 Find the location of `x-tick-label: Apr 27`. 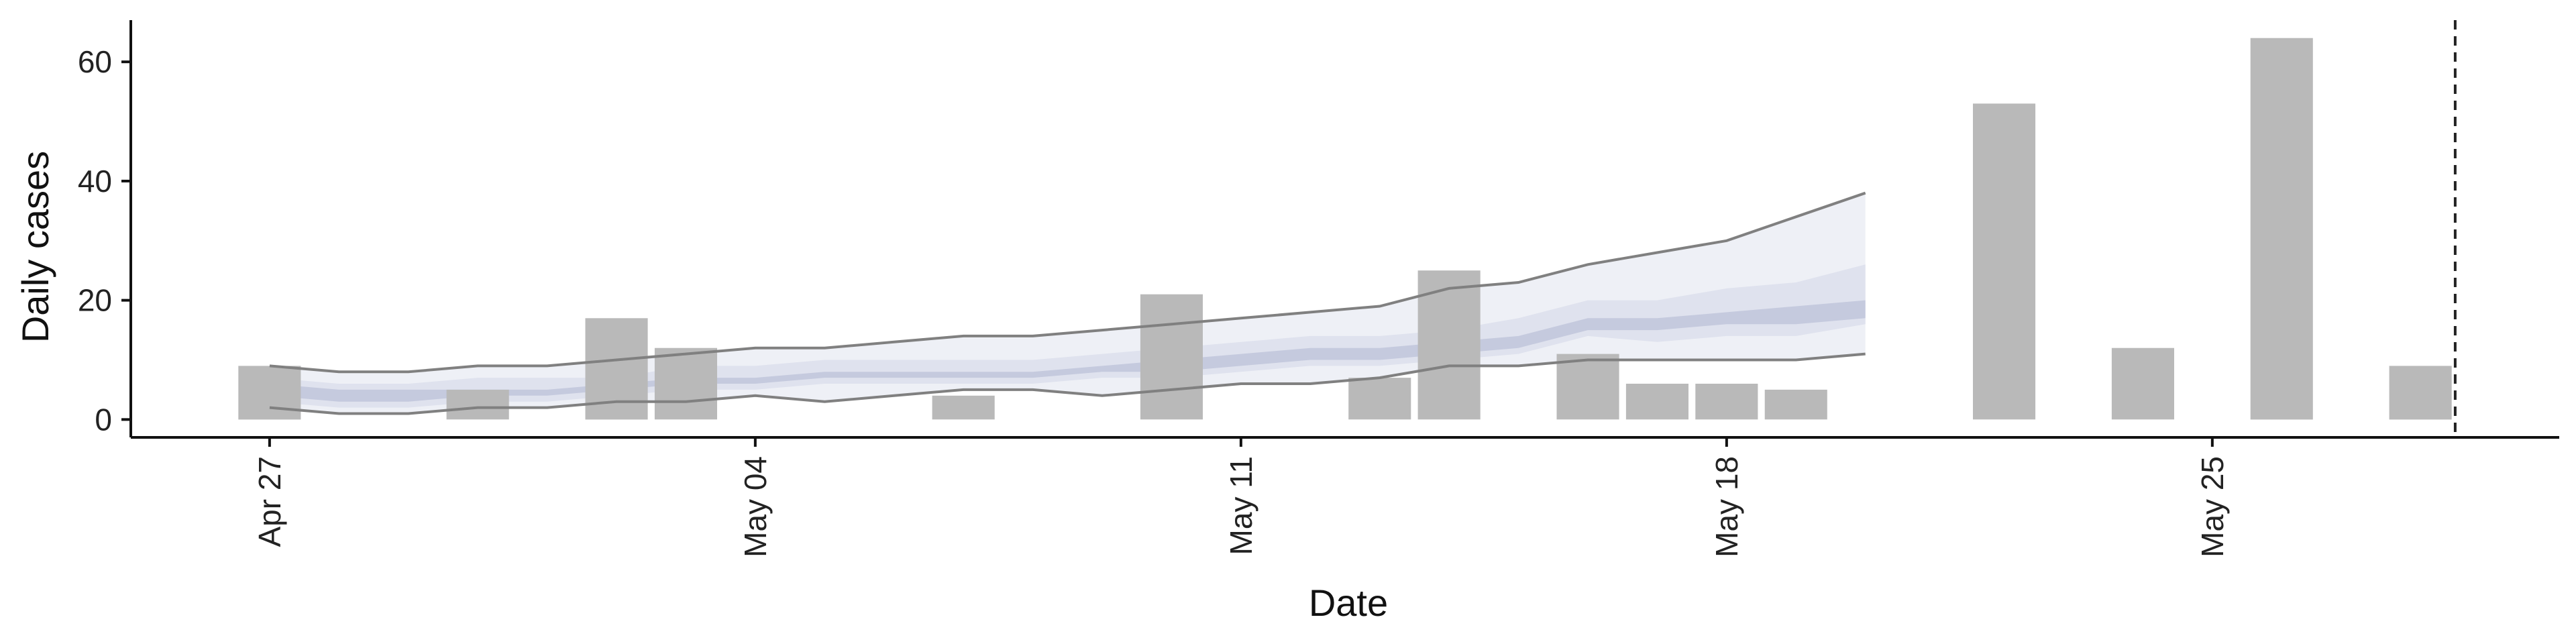

x-tick-label: Apr 27 is located at coordinates (269, 501).